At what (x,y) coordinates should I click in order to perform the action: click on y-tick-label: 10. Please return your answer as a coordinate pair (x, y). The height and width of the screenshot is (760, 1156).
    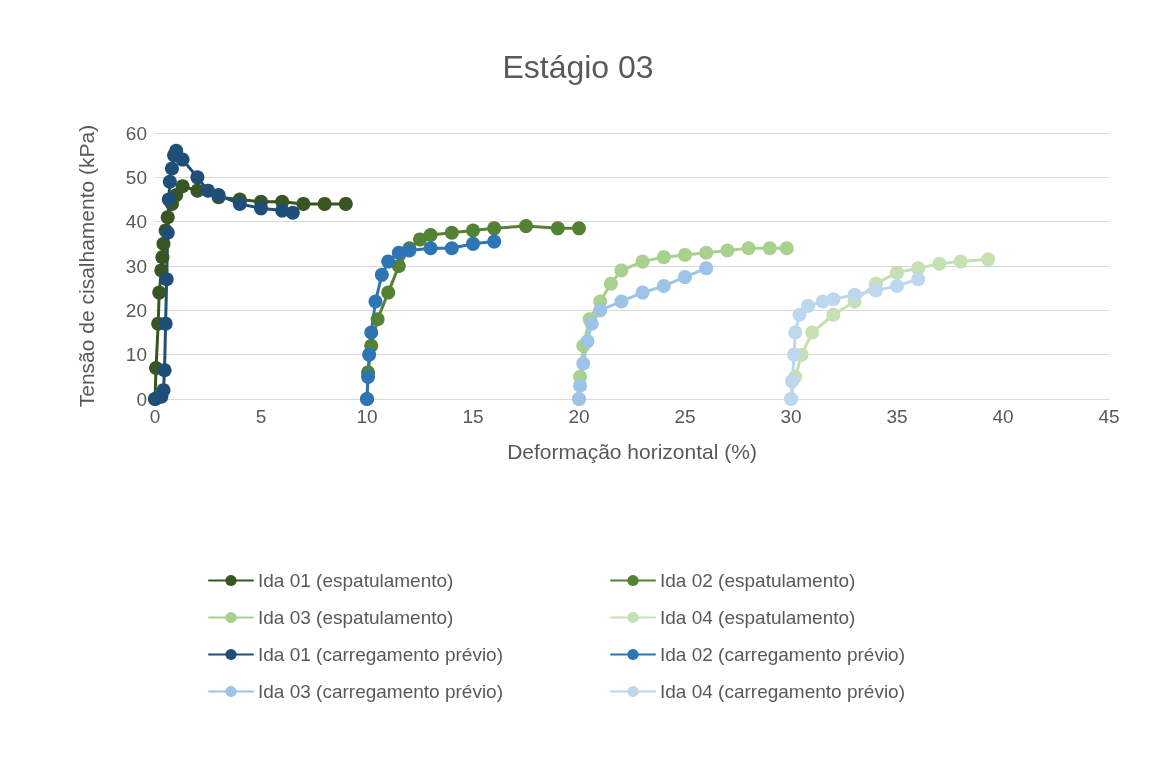
    Looking at the image, I should click on (136, 355).